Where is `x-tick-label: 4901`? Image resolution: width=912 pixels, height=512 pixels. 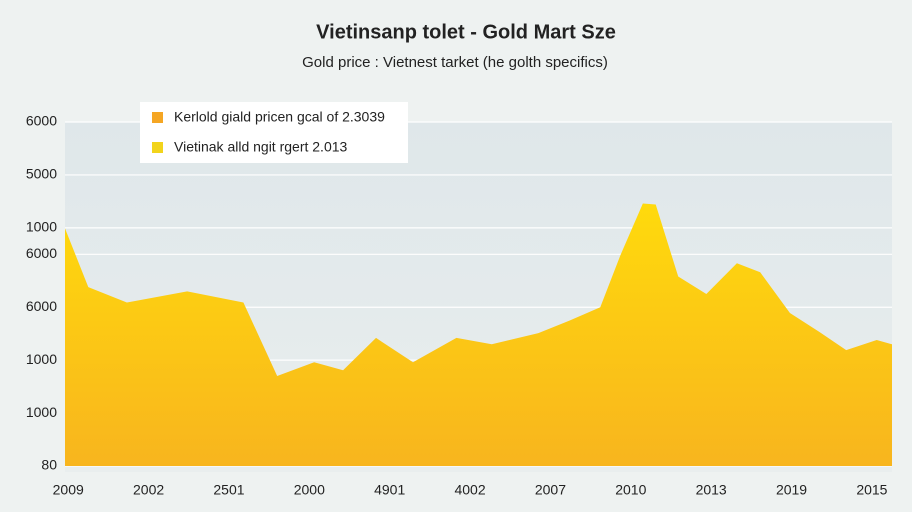 x-tick-label: 4901 is located at coordinates (389, 490).